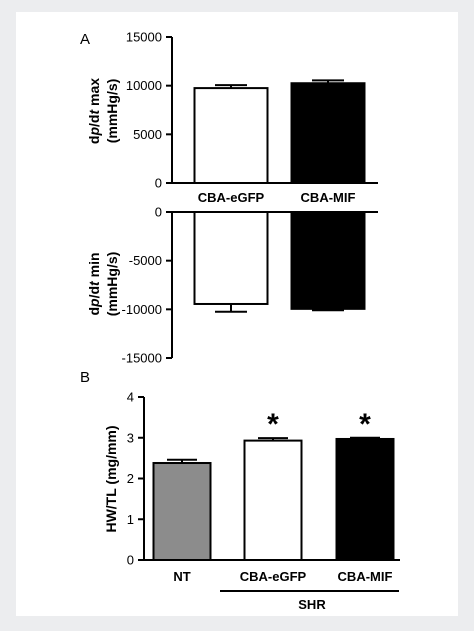 This screenshot has height=631, width=474. Describe the element at coordinates (85, 39) in the screenshot. I see `panel-a-letter: A` at that location.